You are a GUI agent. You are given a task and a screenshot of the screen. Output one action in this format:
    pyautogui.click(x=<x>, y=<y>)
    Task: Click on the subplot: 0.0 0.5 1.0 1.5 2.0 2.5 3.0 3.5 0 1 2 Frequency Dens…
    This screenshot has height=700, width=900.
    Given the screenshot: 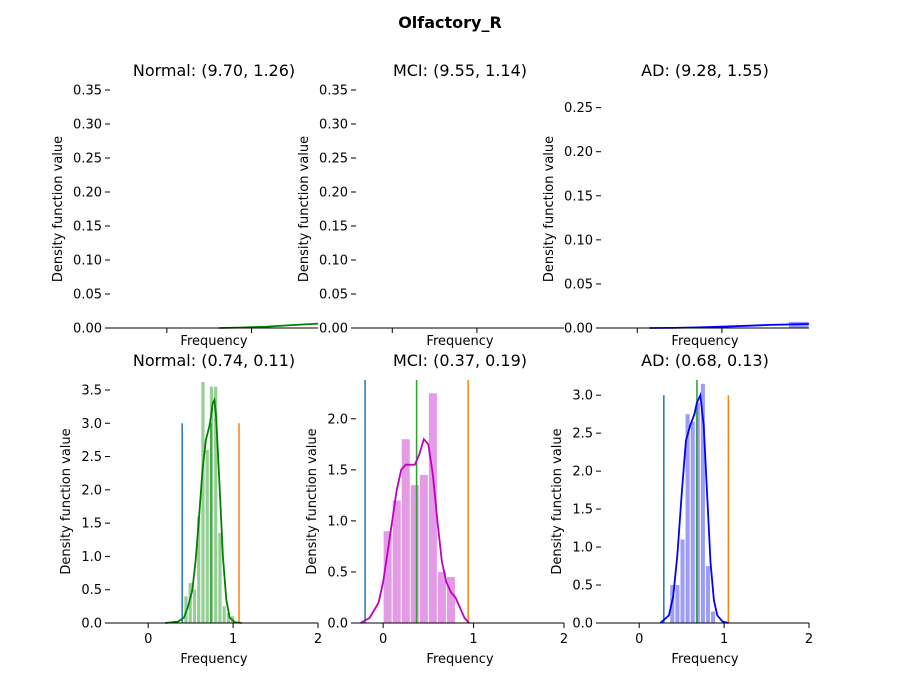 What is the action you would take?
    pyautogui.click(x=190, y=509)
    